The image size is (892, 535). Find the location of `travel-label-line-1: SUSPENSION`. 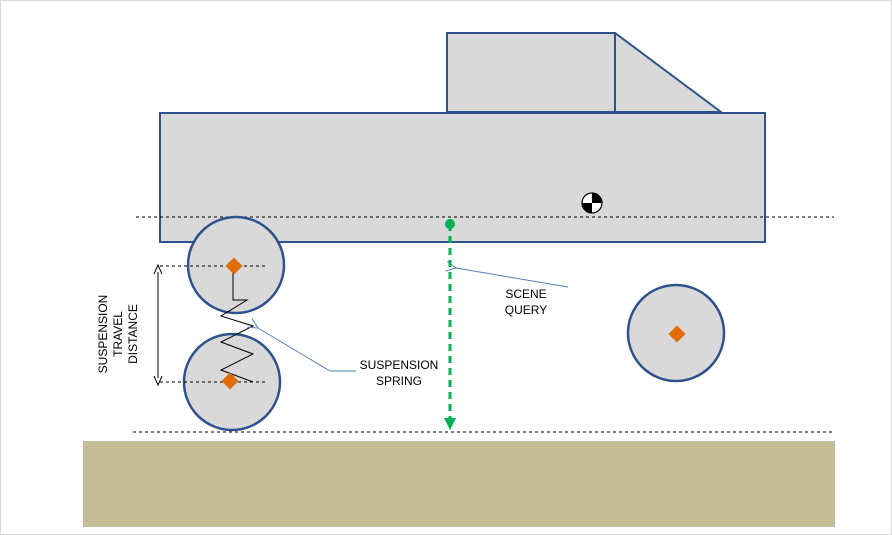

travel-label-line-1: SUSPENSION is located at coordinates (103, 334).